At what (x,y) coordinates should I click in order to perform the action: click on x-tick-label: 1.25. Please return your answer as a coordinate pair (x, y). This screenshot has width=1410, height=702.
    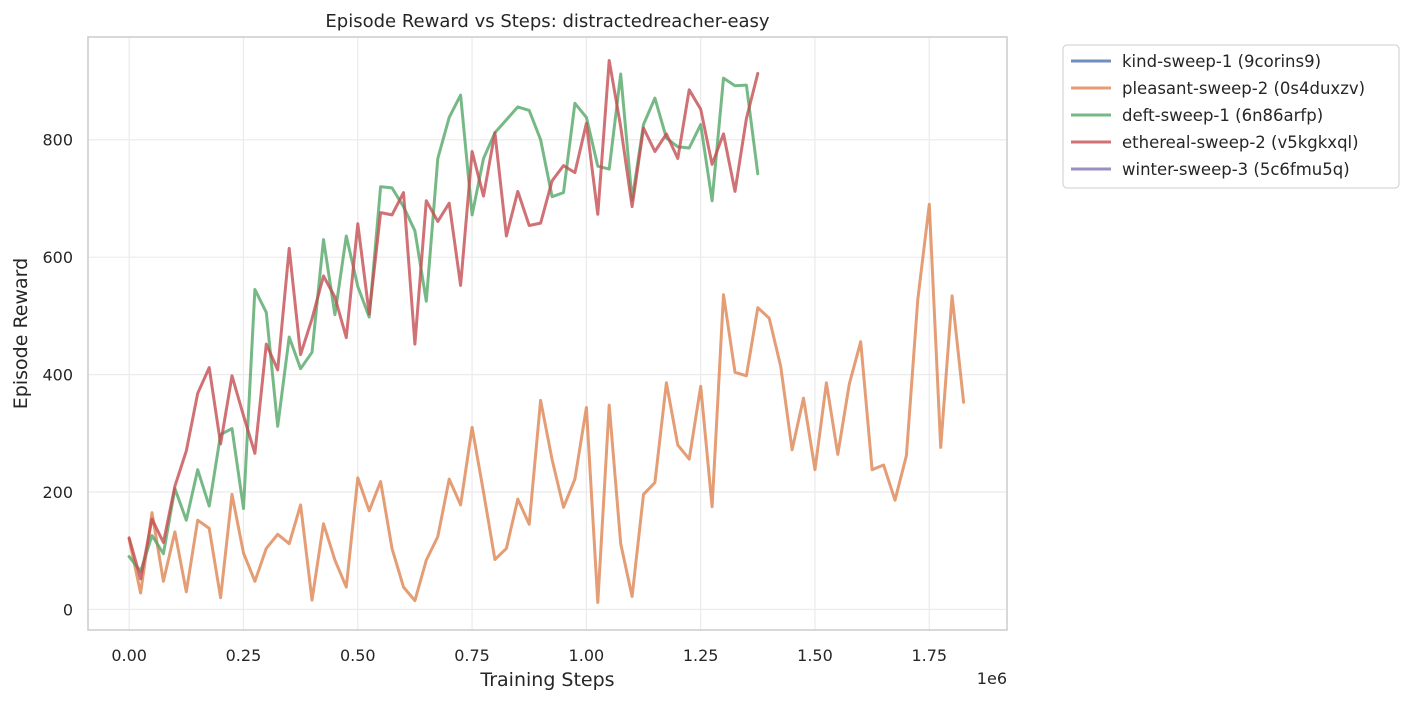
    Looking at the image, I should click on (701, 655).